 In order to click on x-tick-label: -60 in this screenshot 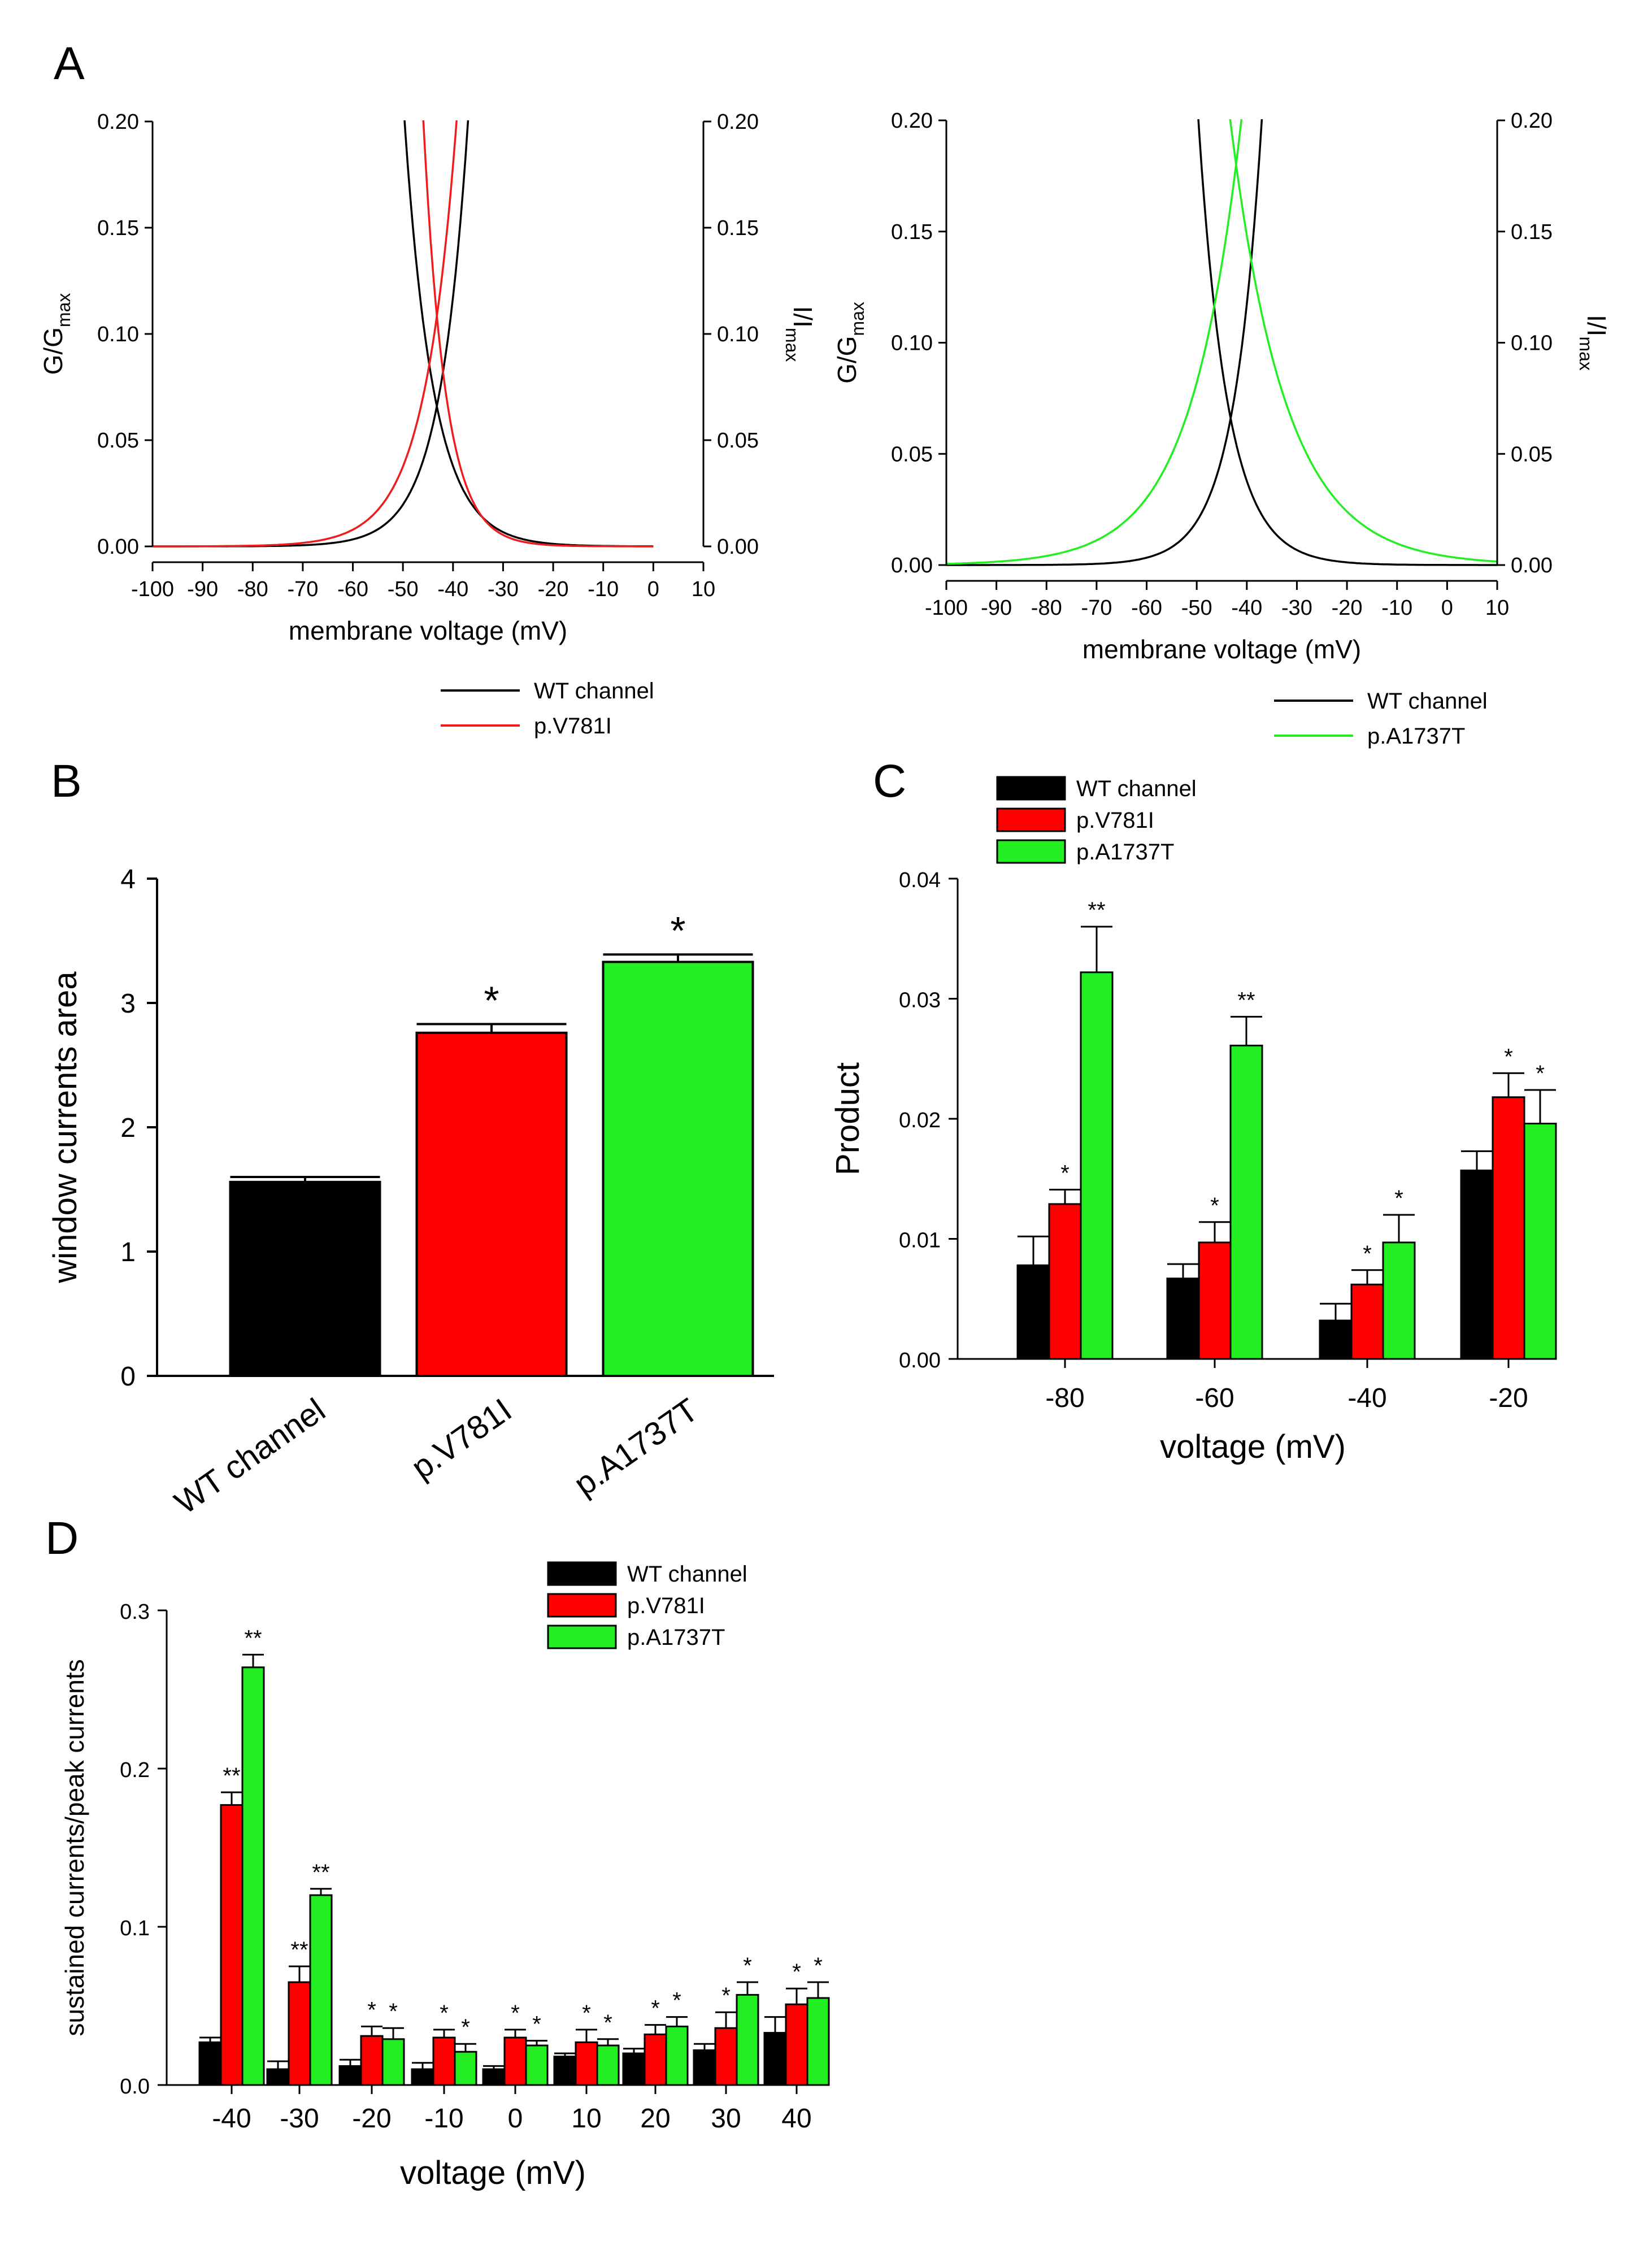, I will do `click(352, 589)`.